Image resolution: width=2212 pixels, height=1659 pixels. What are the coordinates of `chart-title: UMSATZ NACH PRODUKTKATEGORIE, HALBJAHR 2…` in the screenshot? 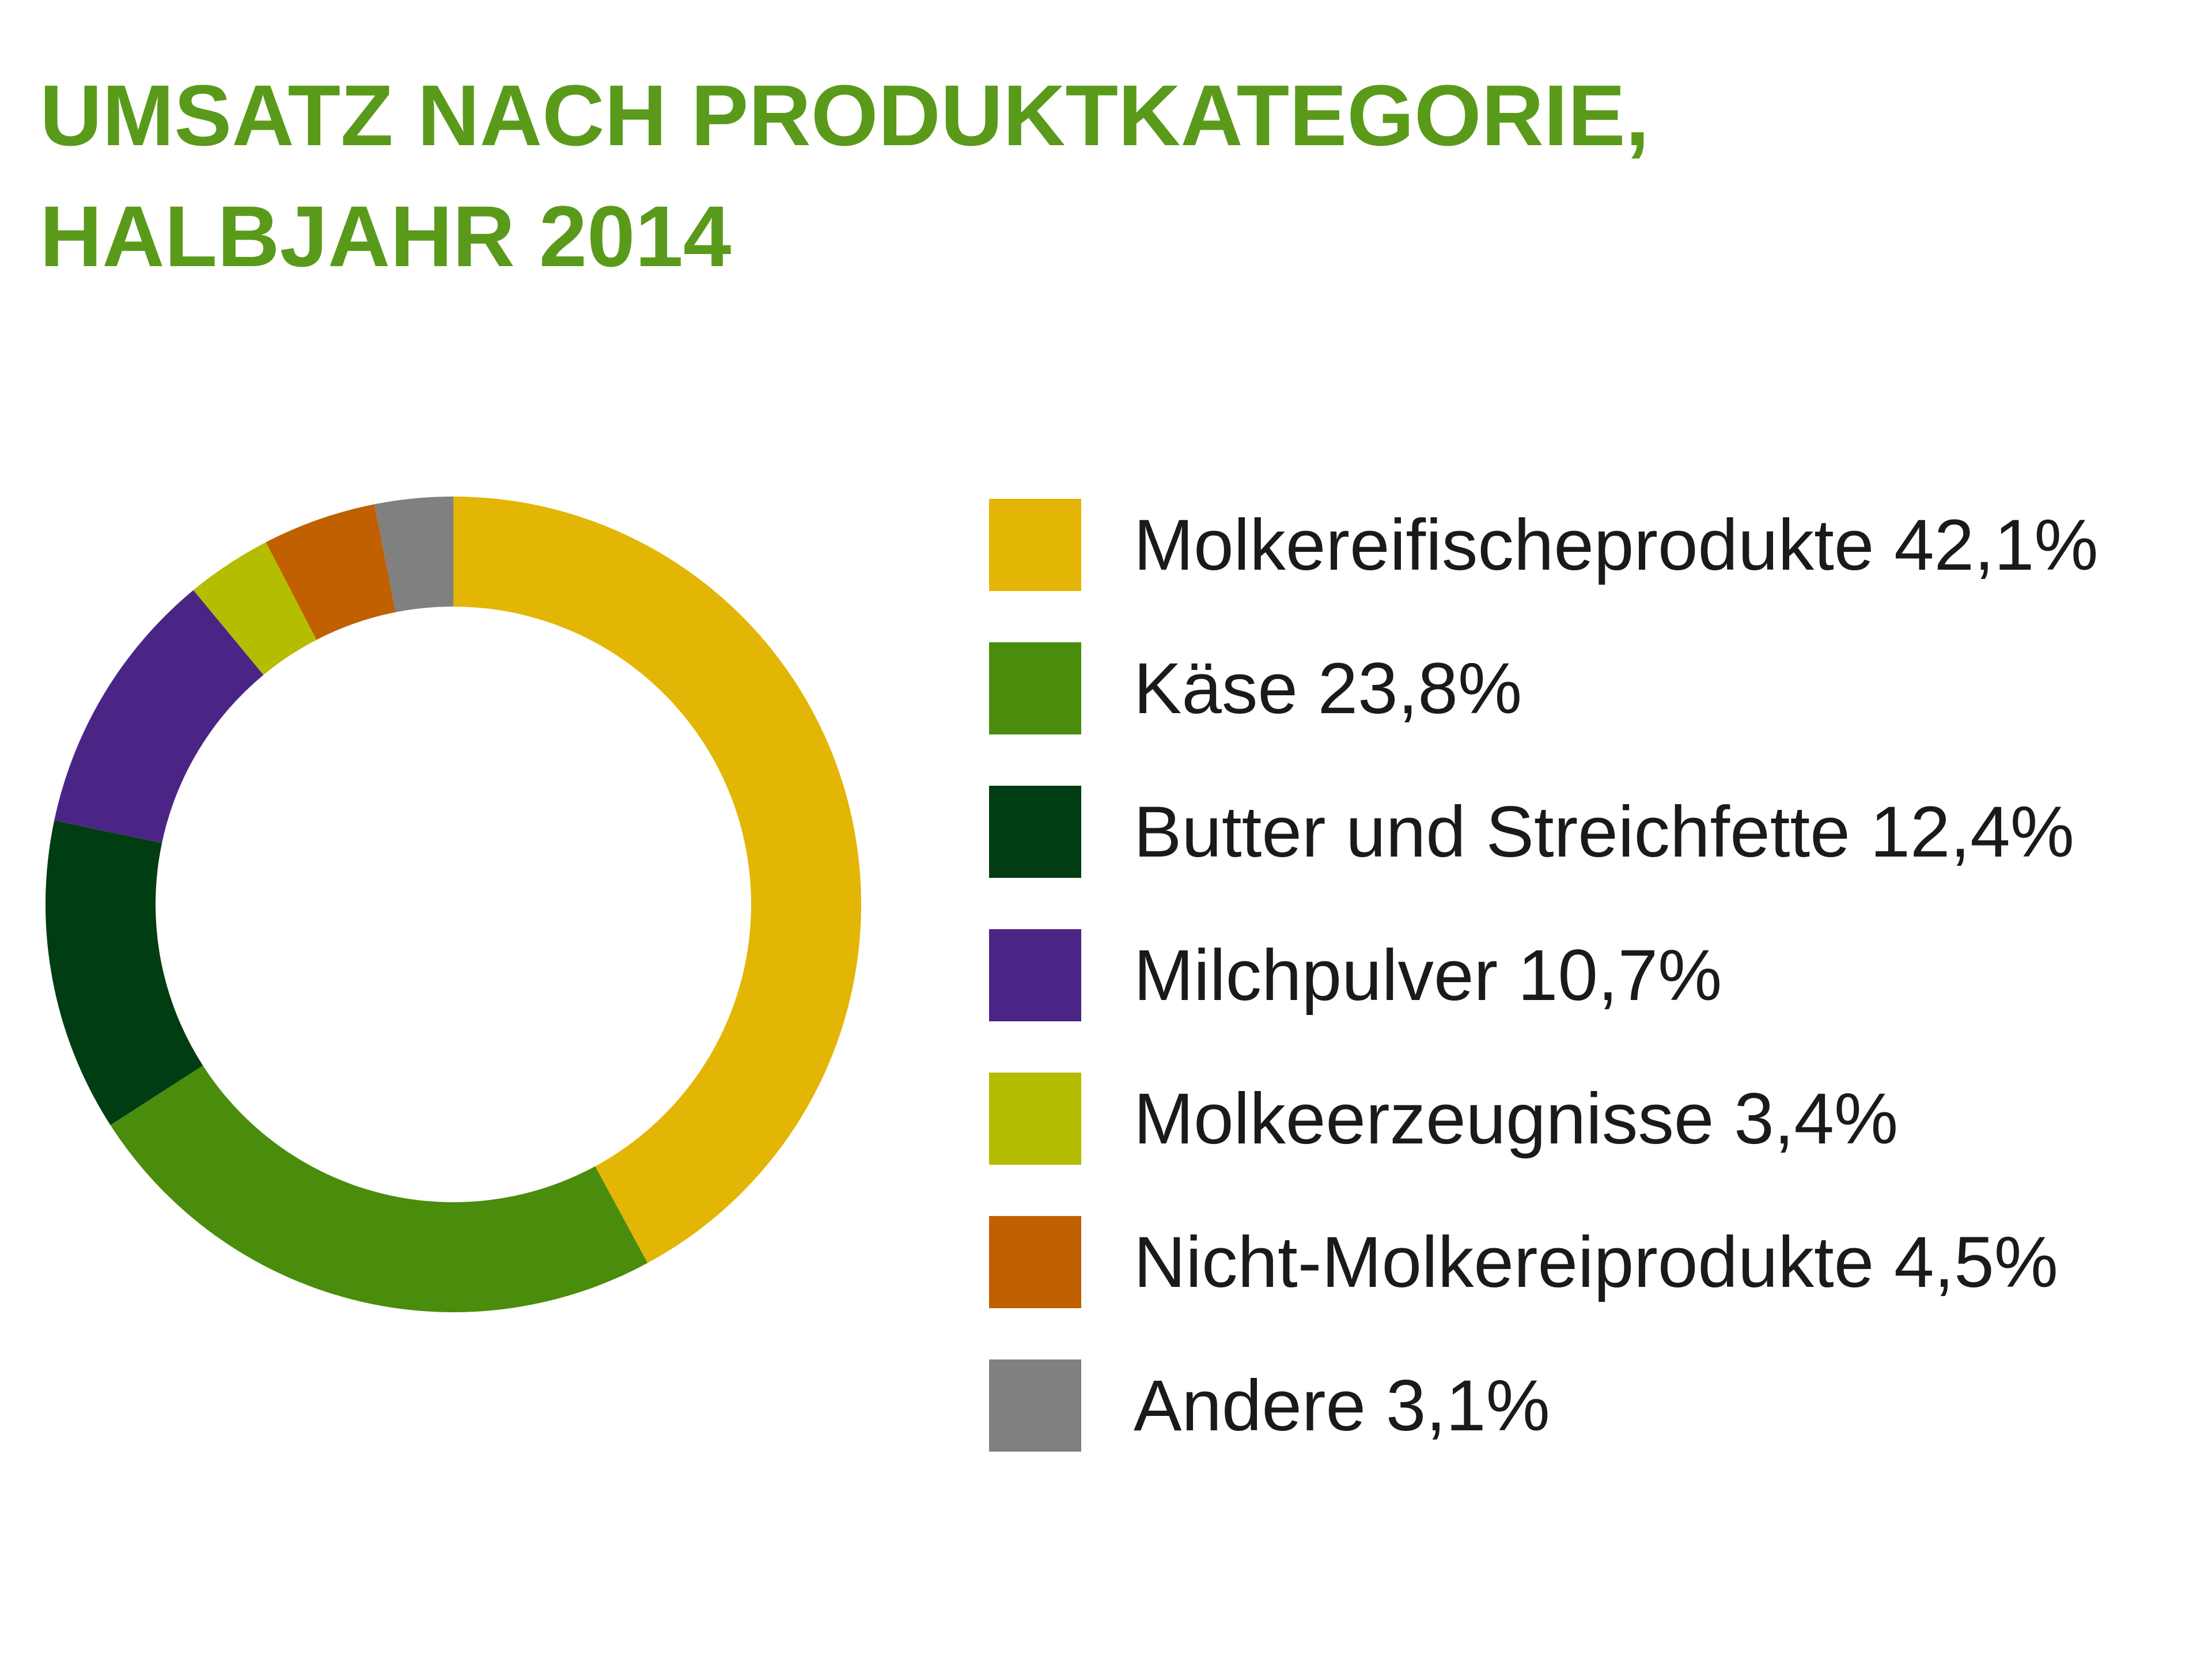 It's located at (845, 176).